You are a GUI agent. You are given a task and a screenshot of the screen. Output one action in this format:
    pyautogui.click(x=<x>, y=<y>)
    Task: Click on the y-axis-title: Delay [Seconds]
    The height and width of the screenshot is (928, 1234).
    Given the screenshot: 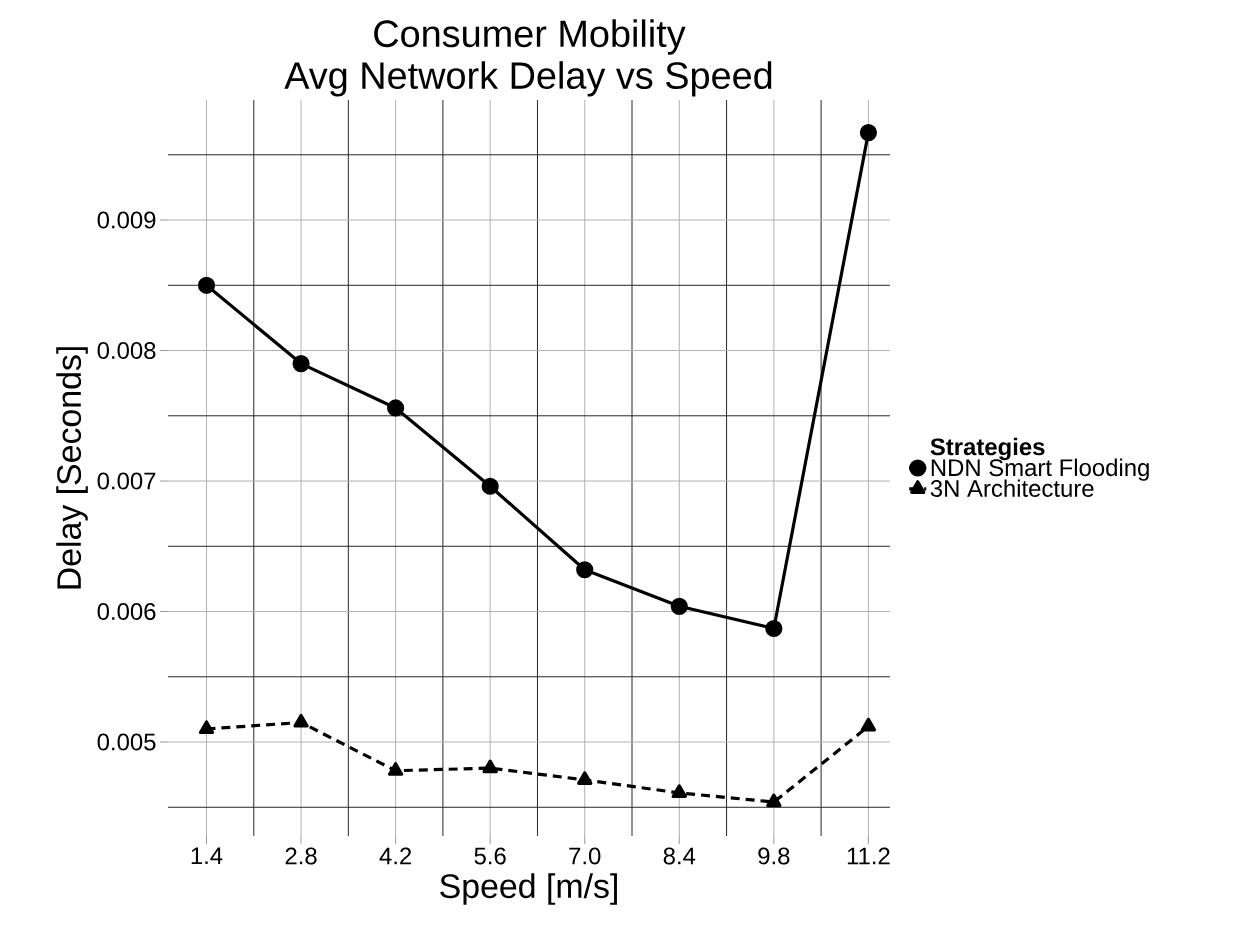 What is the action you would take?
    pyautogui.click(x=72, y=468)
    